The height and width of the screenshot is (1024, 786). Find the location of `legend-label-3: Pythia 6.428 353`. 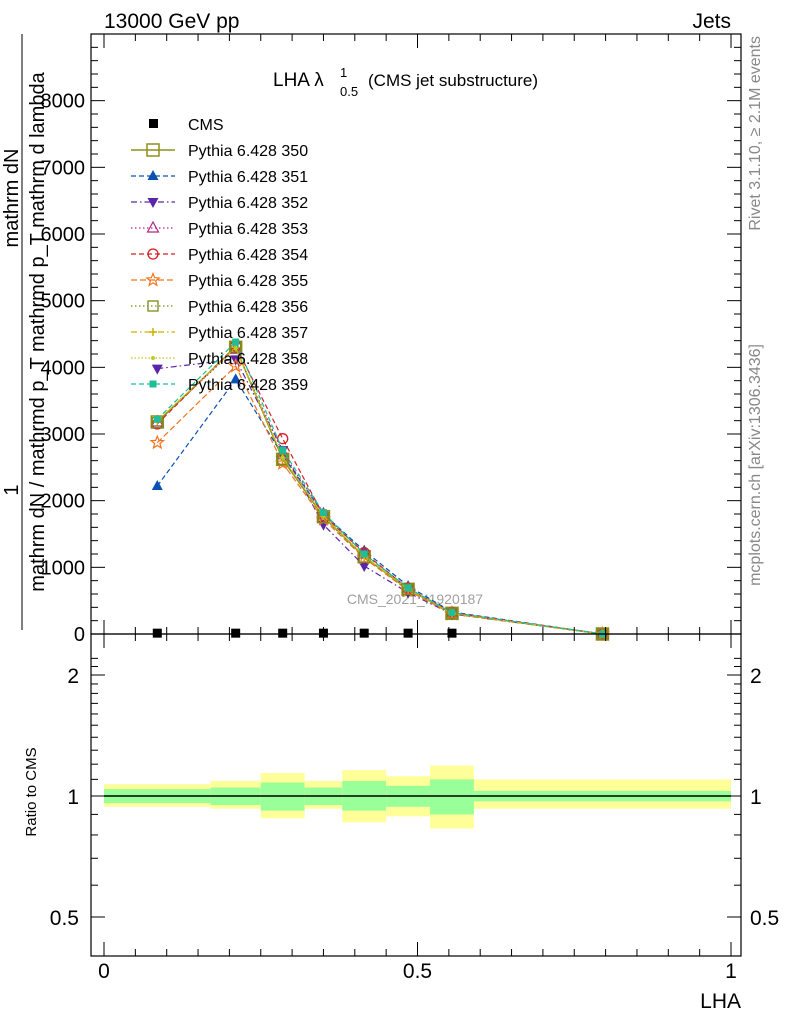

legend-label-3: Pythia 6.428 353 is located at coordinates (248, 229).